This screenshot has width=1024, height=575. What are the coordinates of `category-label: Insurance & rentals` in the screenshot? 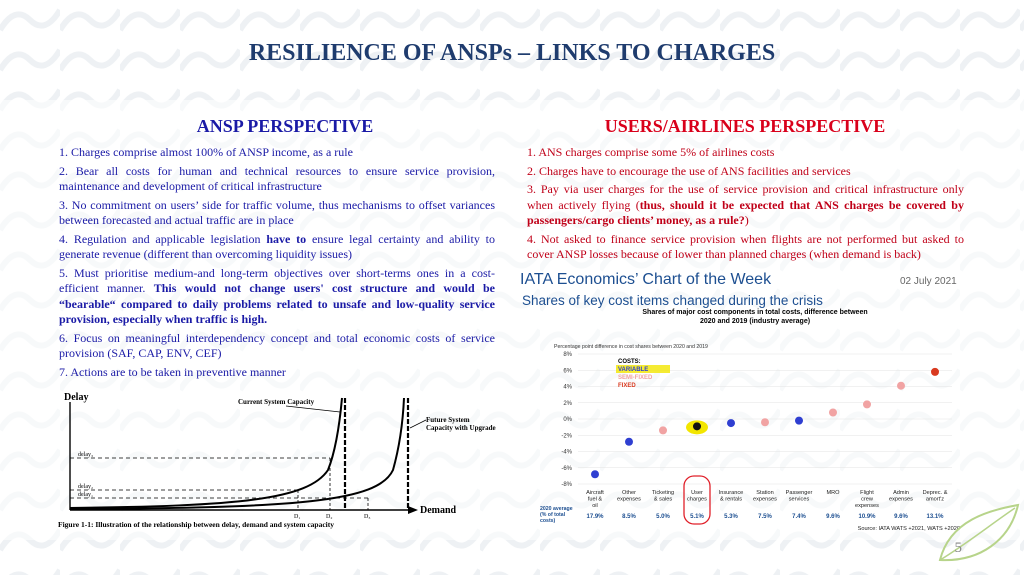 It's located at (731, 496).